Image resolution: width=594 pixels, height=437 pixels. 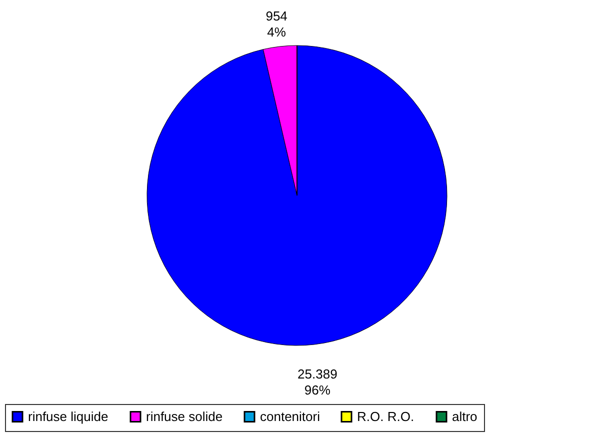 I want to click on legend-label: R.O. R.O., so click(x=385, y=416).